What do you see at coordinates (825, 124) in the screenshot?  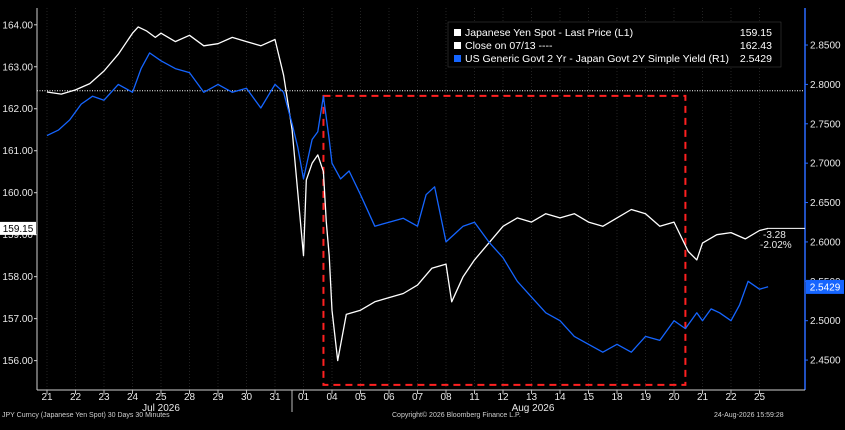 I see `right-tick-label: 2.7500` at bounding box center [825, 124].